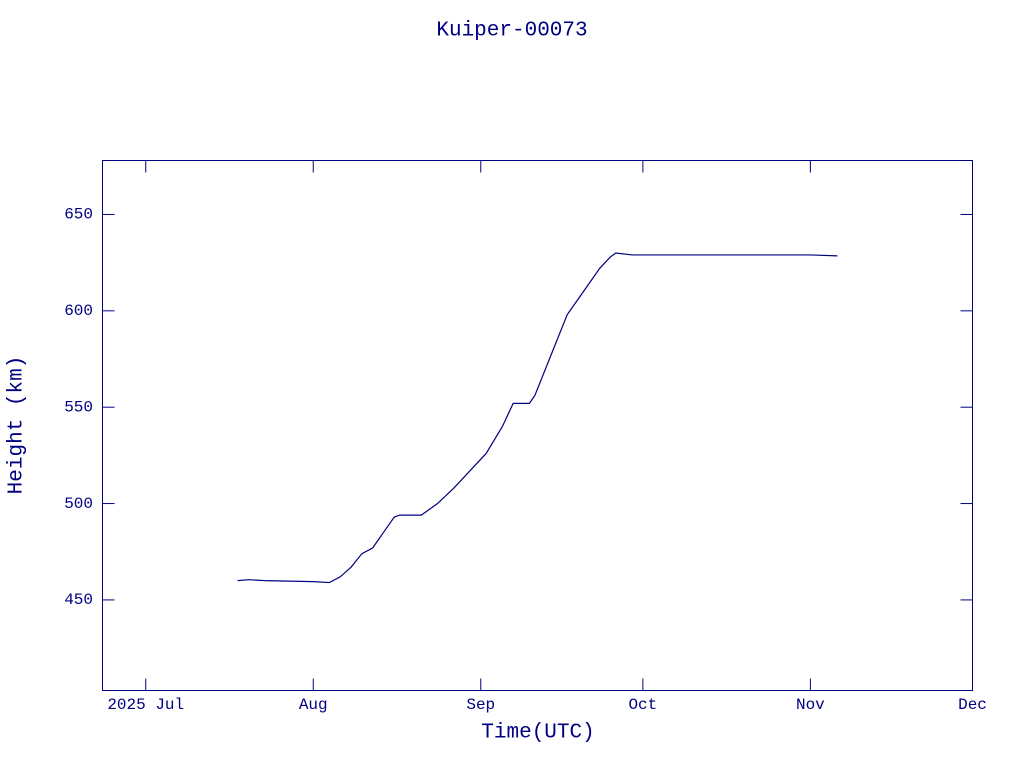 Image resolution: width=1024 pixels, height=768 pixels. What do you see at coordinates (78, 407) in the screenshot?
I see `y-tick-label: 550` at bounding box center [78, 407].